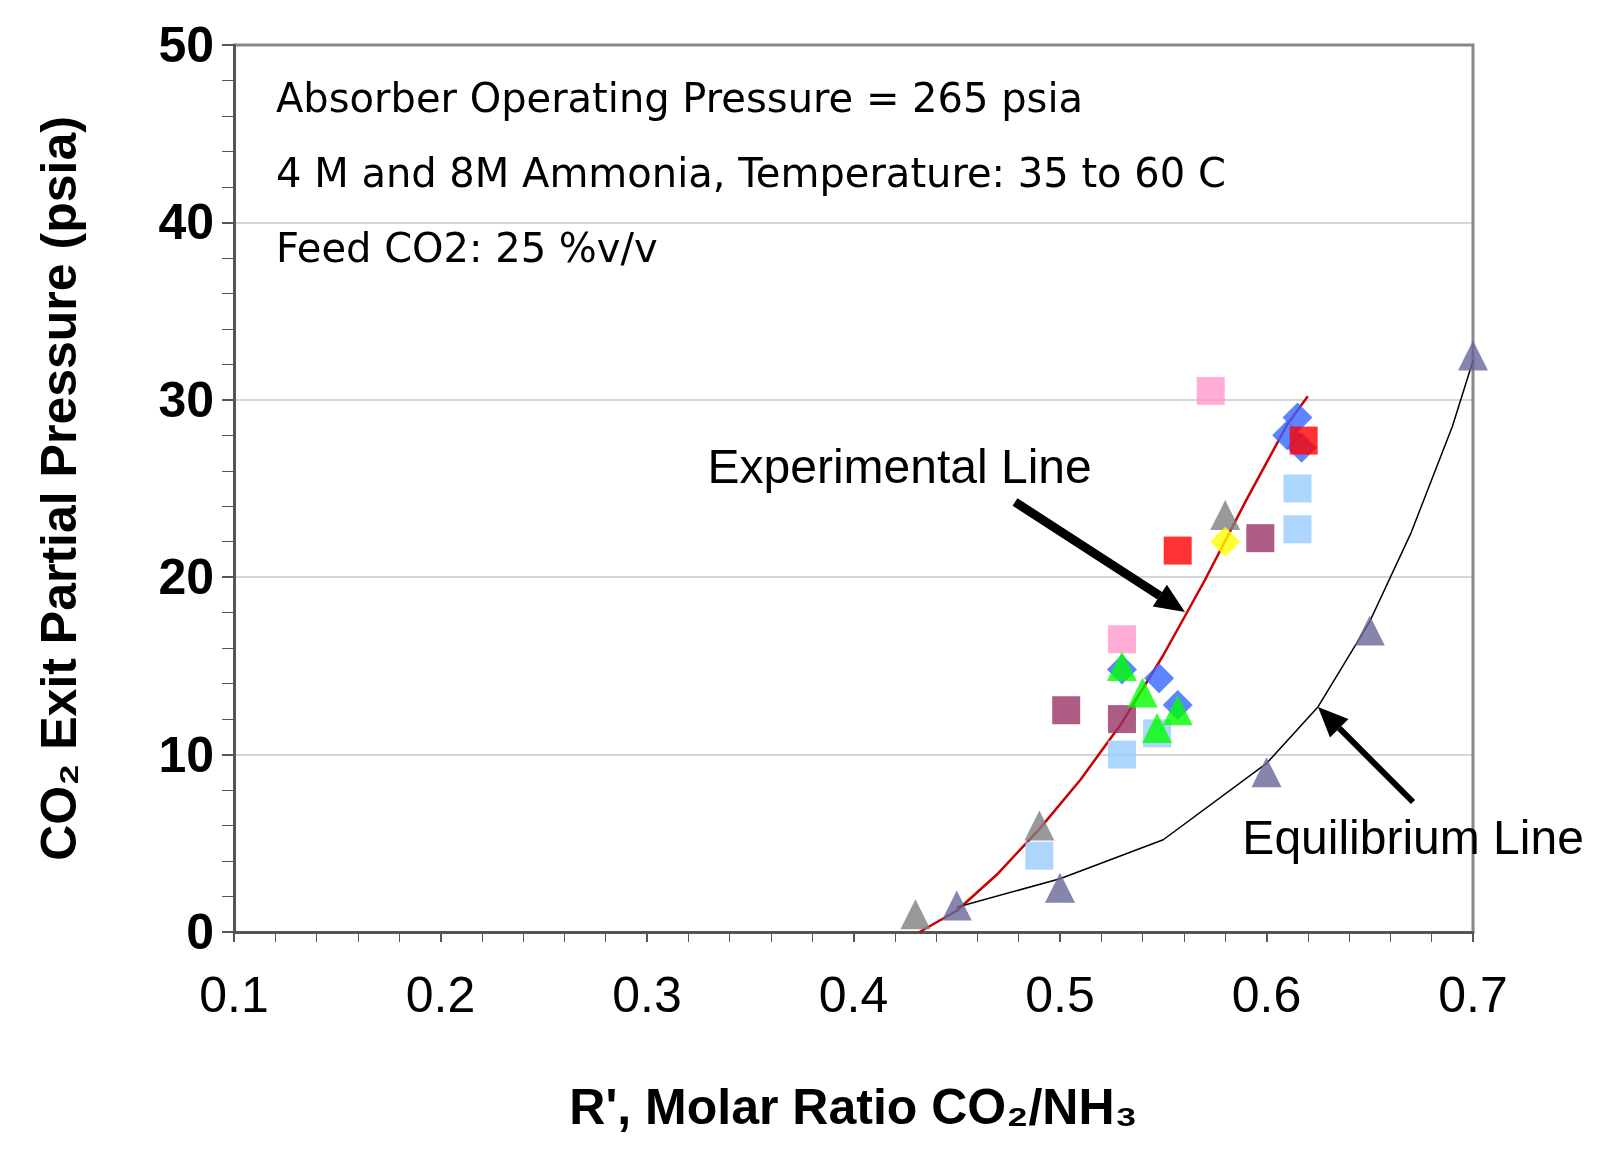 Image resolution: width=1609 pixels, height=1174 pixels. What do you see at coordinates (186, 45) in the screenshot?
I see `y-tick-label: 50` at bounding box center [186, 45].